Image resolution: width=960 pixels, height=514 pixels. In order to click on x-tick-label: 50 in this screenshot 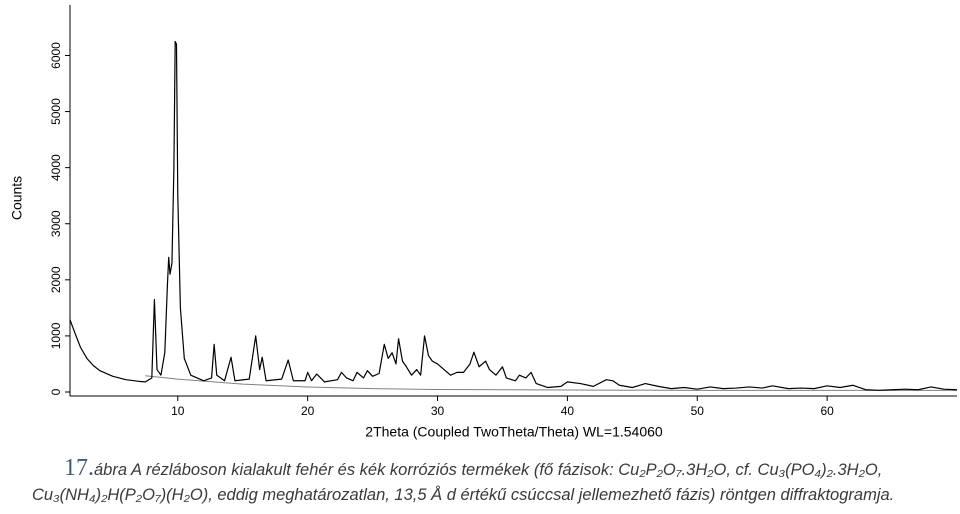, I will do `click(698, 411)`.